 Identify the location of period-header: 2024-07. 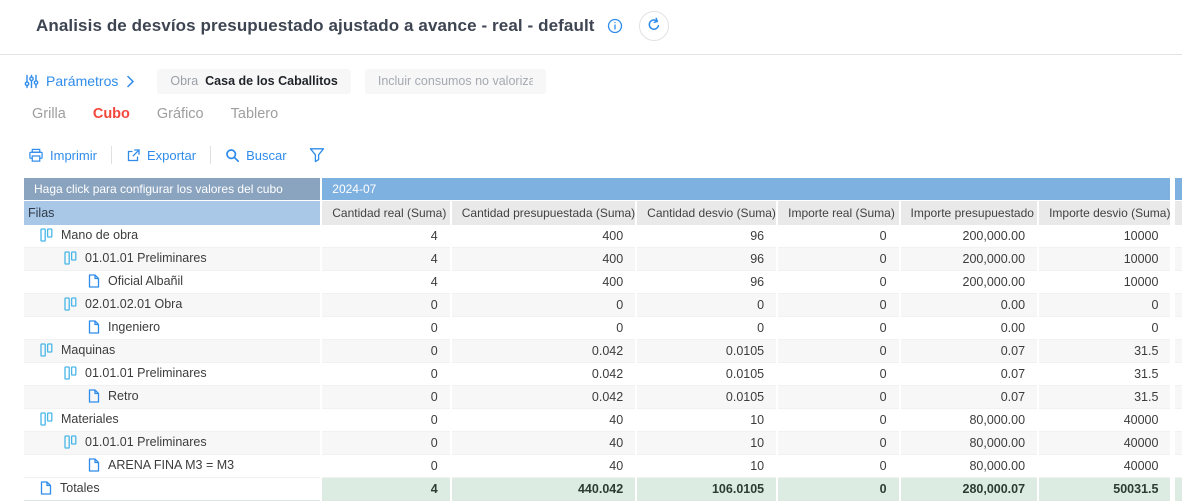
(747, 189).